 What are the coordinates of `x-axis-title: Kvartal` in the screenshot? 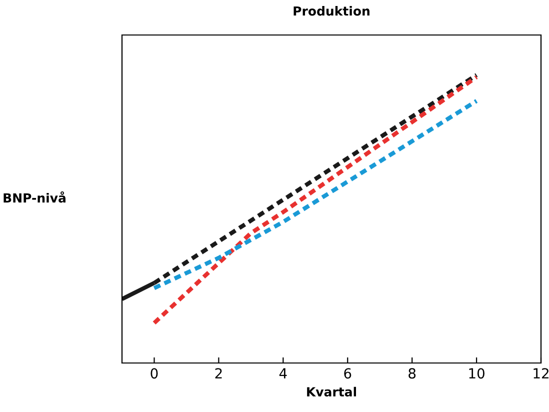 It's located at (331, 391).